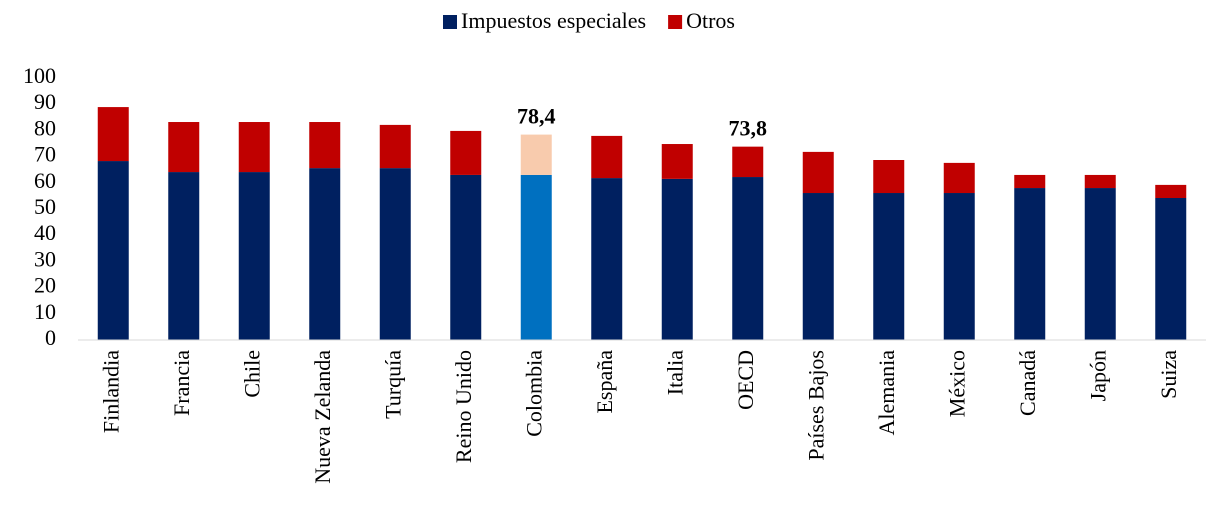 This screenshot has width=1212, height=524. What do you see at coordinates (39, 75) in the screenshot?
I see `y-tick-label: 100` at bounding box center [39, 75].